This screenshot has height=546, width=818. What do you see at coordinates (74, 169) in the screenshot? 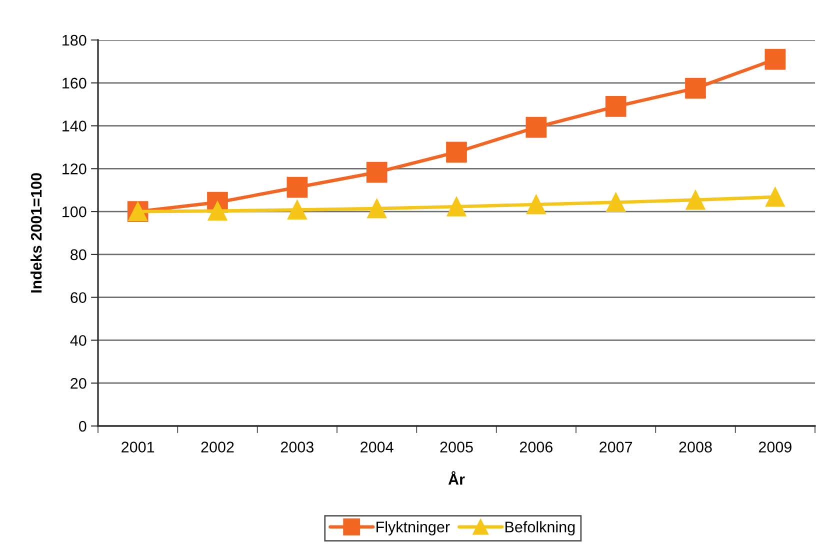
I see `y-tick-label: 120` at bounding box center [74, 169].